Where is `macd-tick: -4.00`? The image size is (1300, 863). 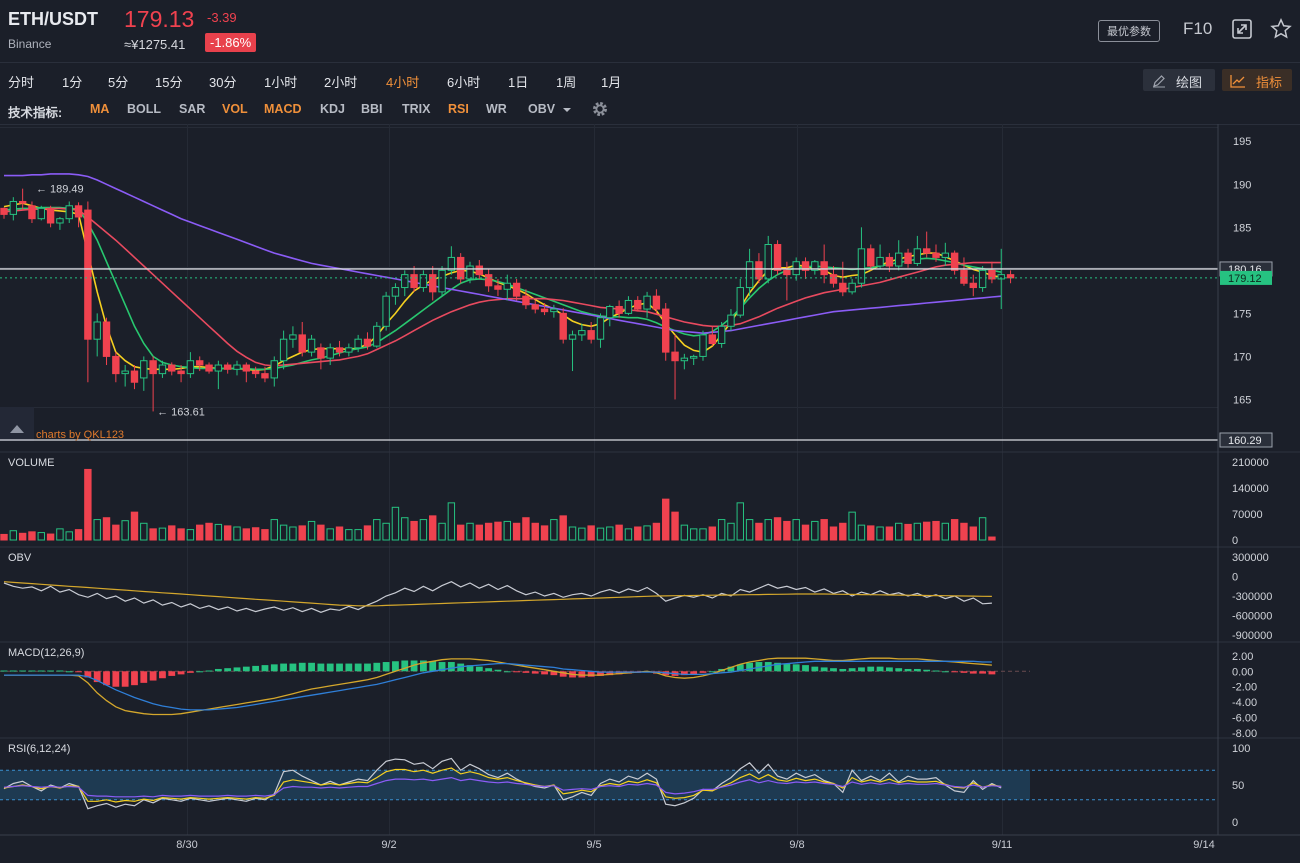 macd-tick: -4.00 is located at coordinates (1244, 703).